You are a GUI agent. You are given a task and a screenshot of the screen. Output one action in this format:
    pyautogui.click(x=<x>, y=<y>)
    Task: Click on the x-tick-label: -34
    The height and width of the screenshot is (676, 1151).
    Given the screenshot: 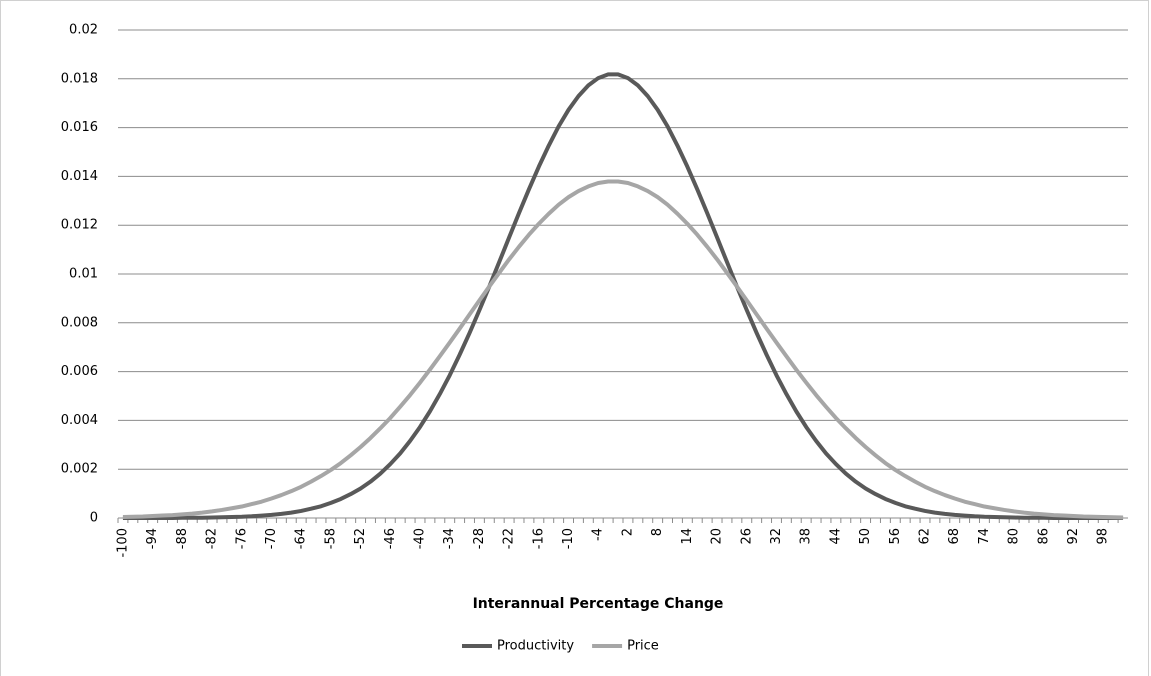 What is the action you would take?
    pyautogui.click(x=449, y=538)
    